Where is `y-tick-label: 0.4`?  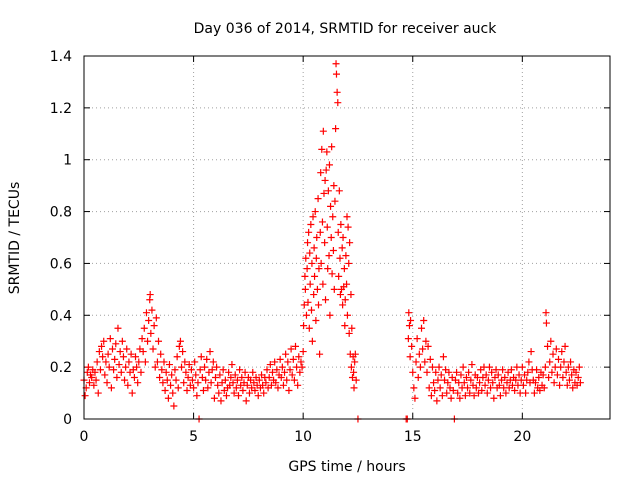
y-tick-label: 0.4 is located at coordinates (61, 316).